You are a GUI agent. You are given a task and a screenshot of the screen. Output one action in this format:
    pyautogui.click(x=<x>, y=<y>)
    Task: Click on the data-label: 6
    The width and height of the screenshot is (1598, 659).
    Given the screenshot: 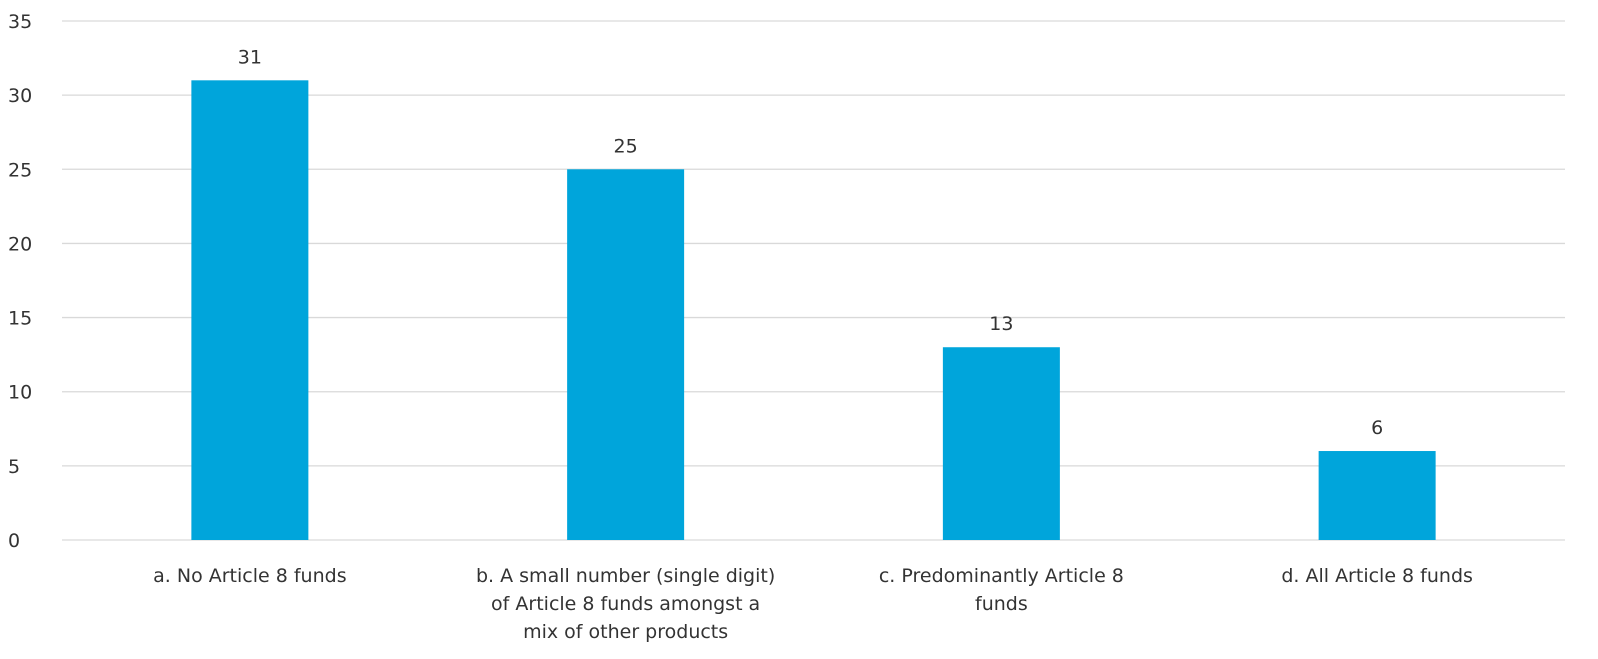 What is the action you would take?
    pyautogui.click(x=1377, y=428)
    